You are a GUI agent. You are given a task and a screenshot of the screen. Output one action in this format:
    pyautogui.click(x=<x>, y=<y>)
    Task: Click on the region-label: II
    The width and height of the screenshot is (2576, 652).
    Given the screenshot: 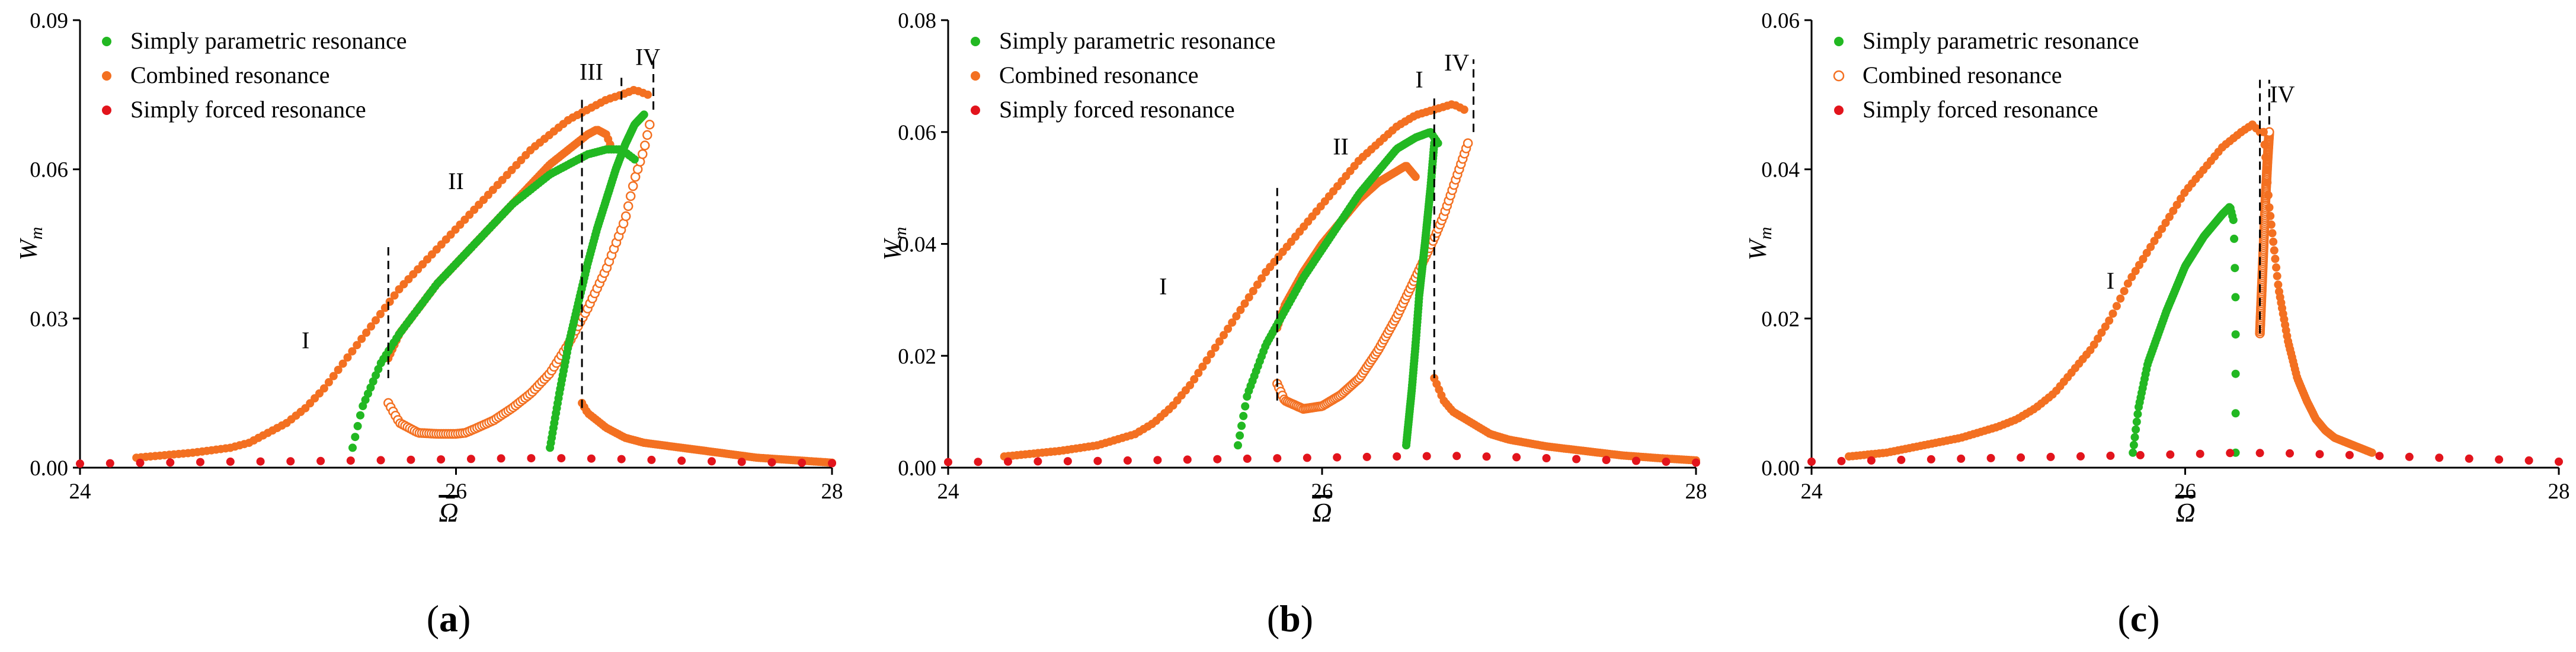 What is the action you would take?
    pyautogui.click(x=1341, y=146)
    